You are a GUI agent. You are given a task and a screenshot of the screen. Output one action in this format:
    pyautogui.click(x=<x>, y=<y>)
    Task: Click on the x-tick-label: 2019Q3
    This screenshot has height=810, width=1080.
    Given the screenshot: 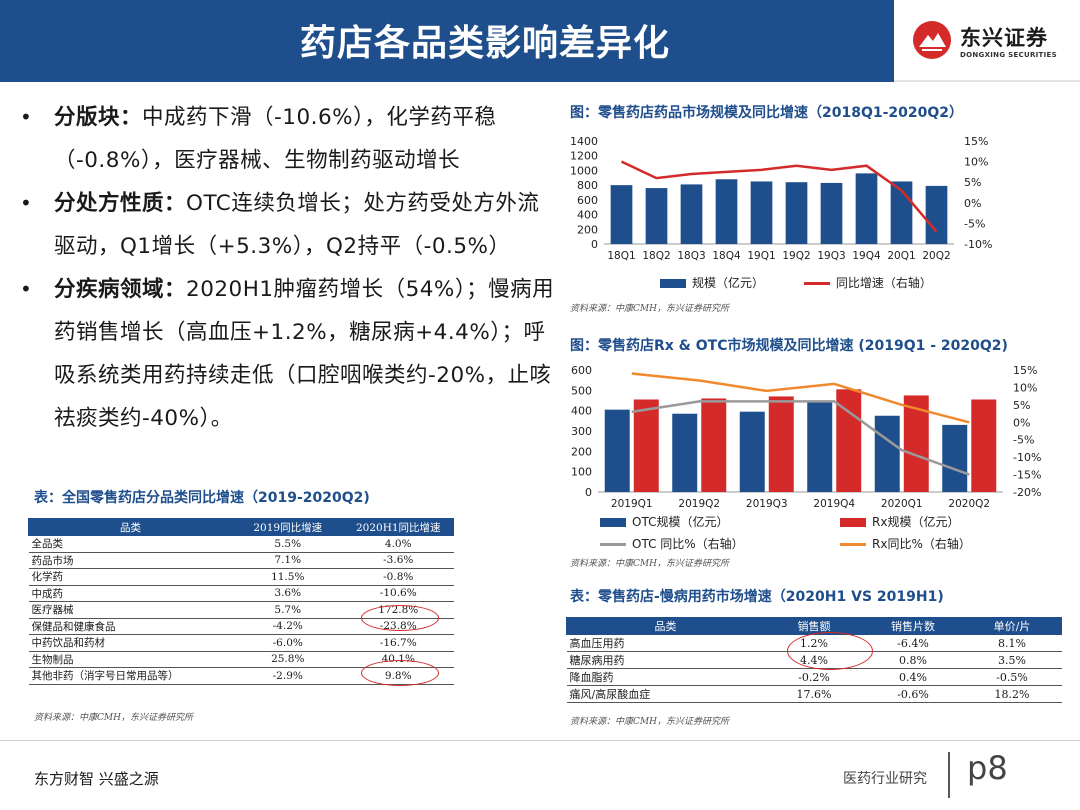 What is the action you would take?
    pyautogui.click(x=767, y=504)
    